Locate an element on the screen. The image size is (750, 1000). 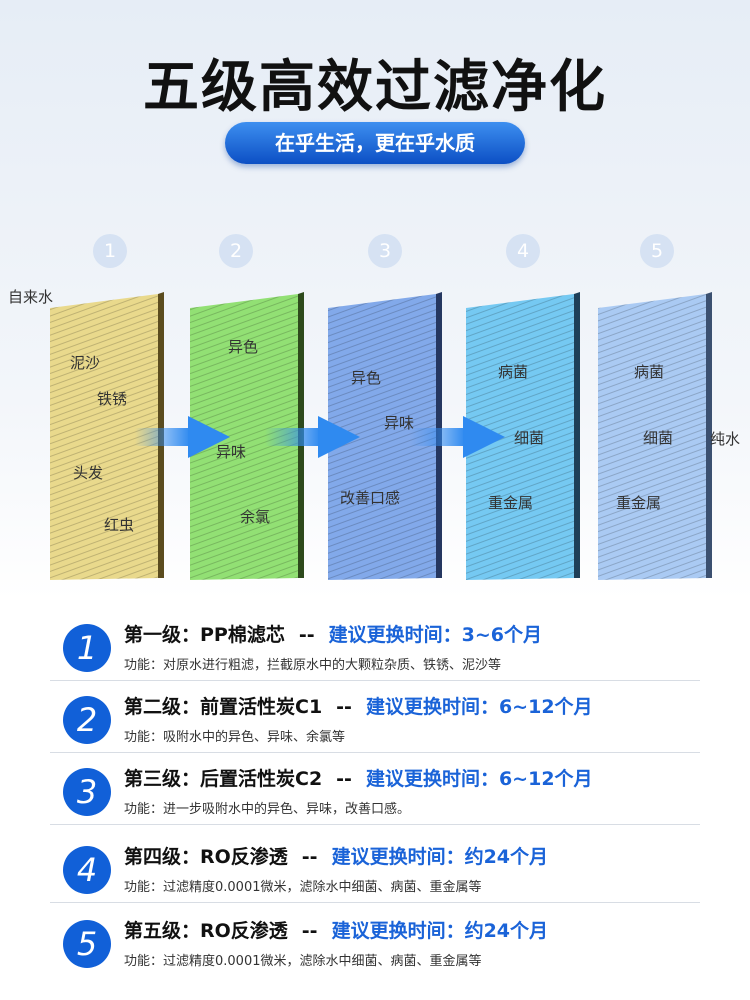
stage-number: 1 is located at coordinates (87, 648).